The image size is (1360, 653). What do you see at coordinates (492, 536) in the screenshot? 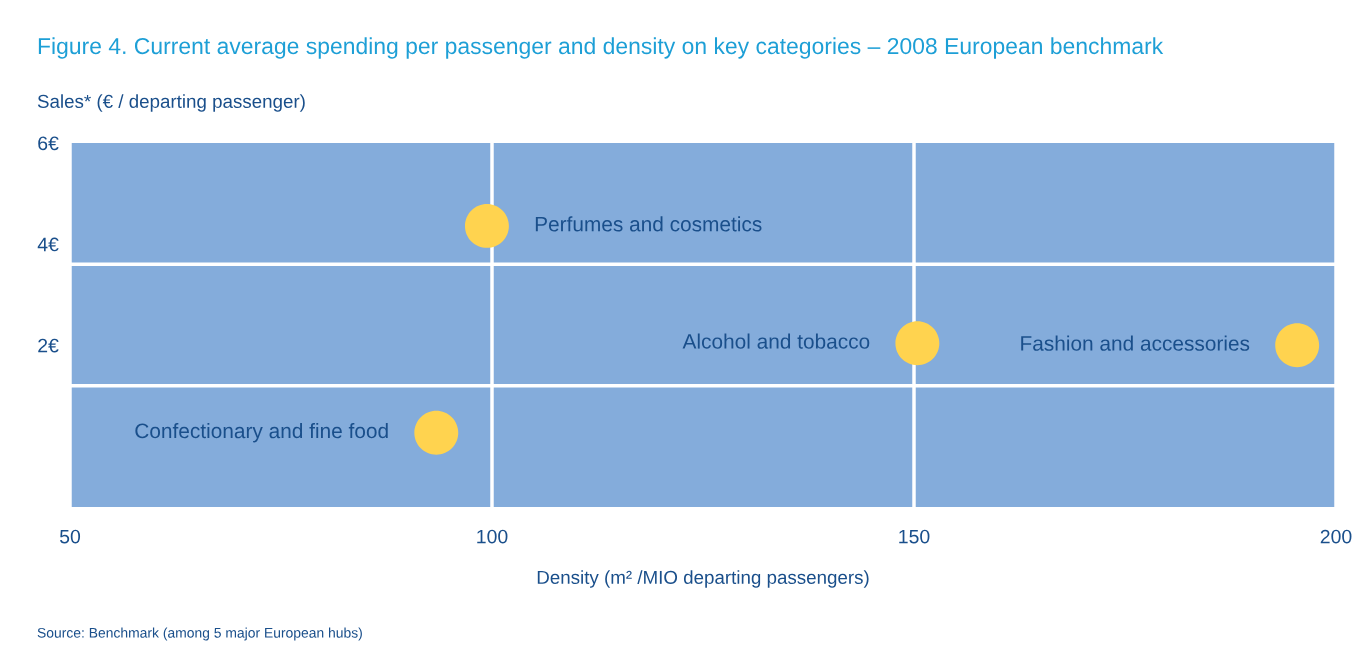
I see `x-tick-label: 100` at bounding box center [492, 536].